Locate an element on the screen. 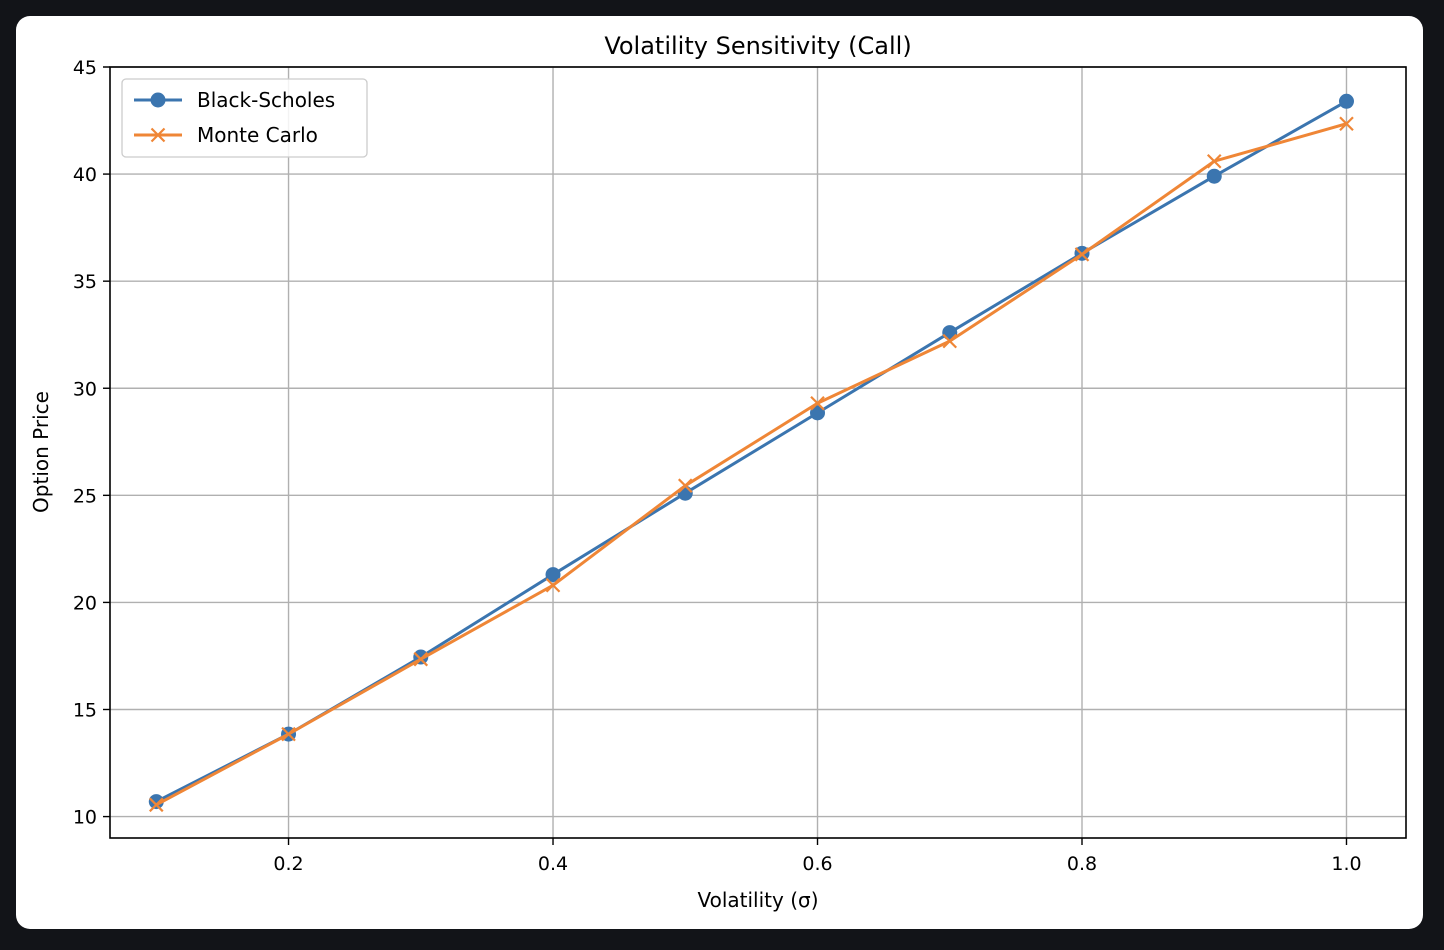  y-tick-label: 40 is located at coordinates (85, 175).